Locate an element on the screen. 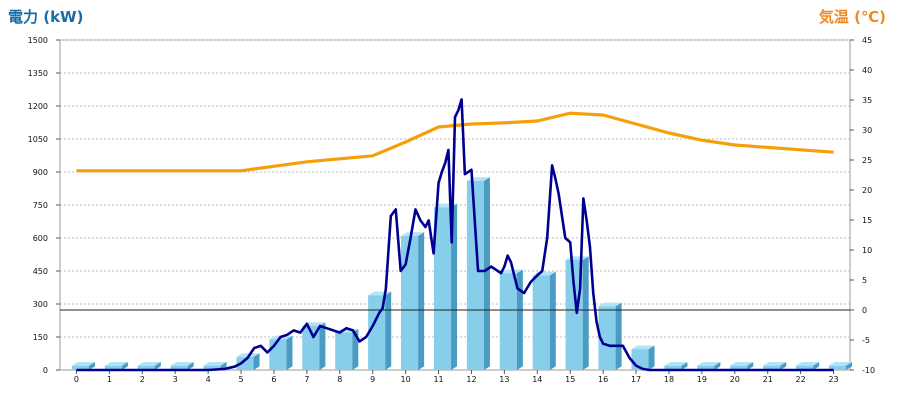  right-tick-label: 15 is located at coordinates (867, 220).